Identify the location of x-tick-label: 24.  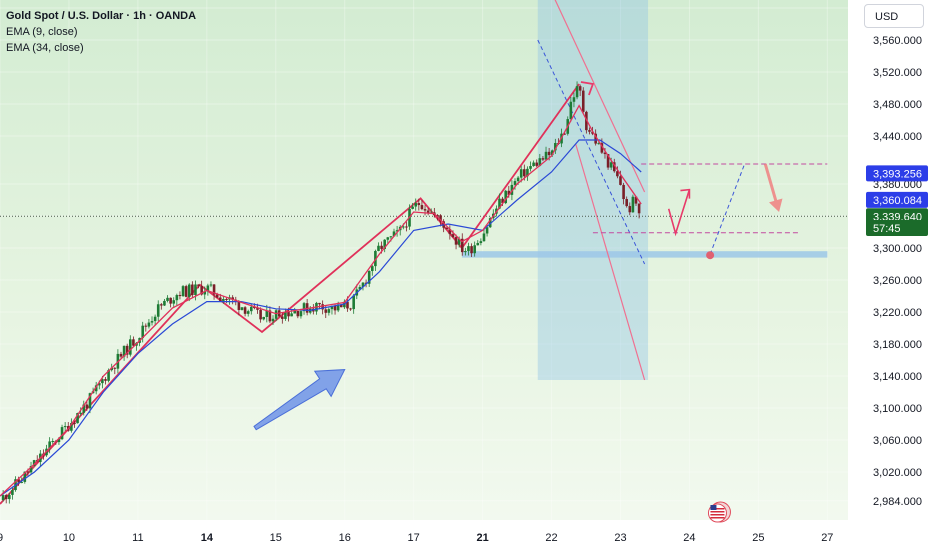
(689, 538).